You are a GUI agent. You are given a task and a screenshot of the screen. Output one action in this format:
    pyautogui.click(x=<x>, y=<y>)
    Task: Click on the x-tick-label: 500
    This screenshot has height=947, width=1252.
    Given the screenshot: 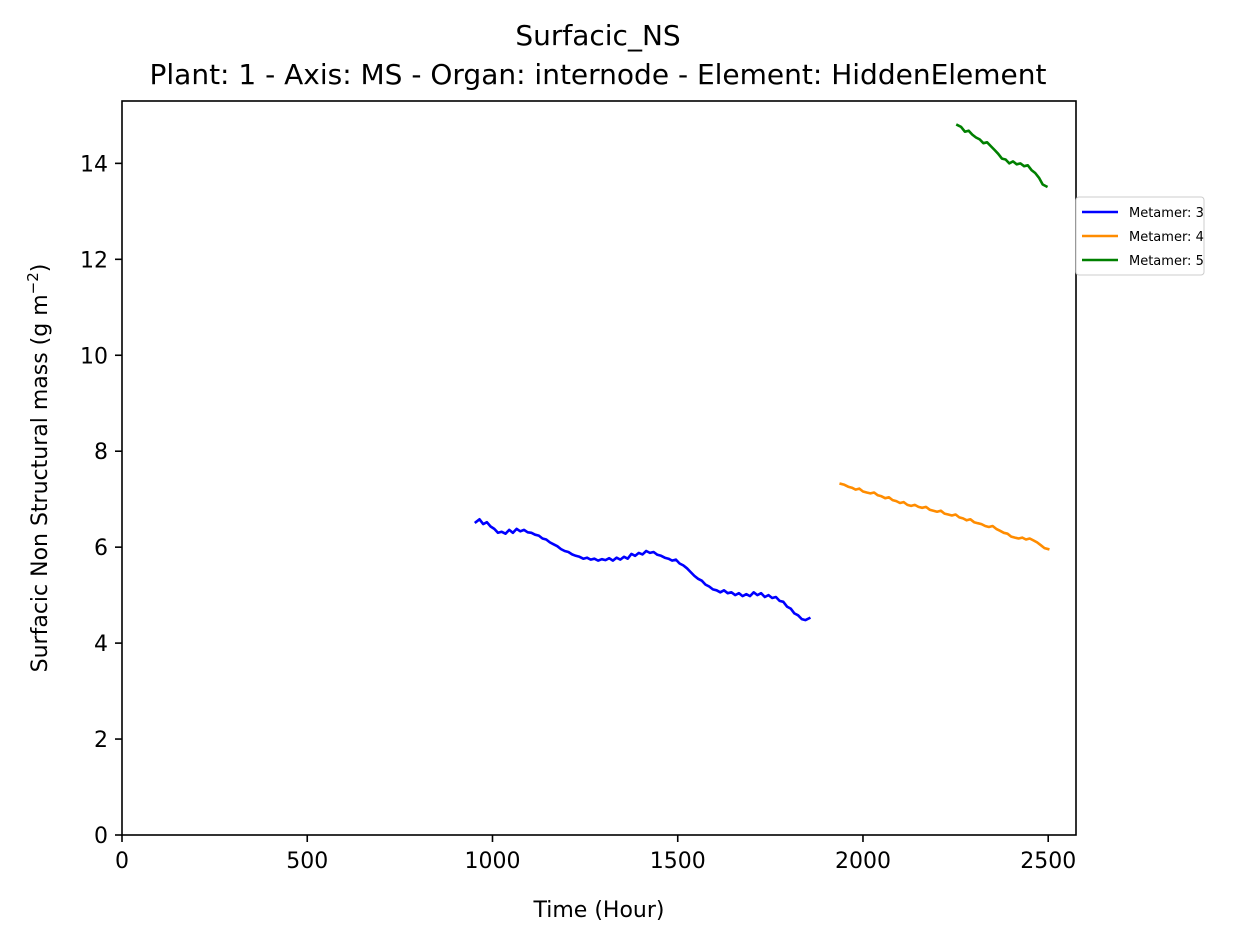 What is the action you would take?
    pyautogui.click(x=307, y=861)
    